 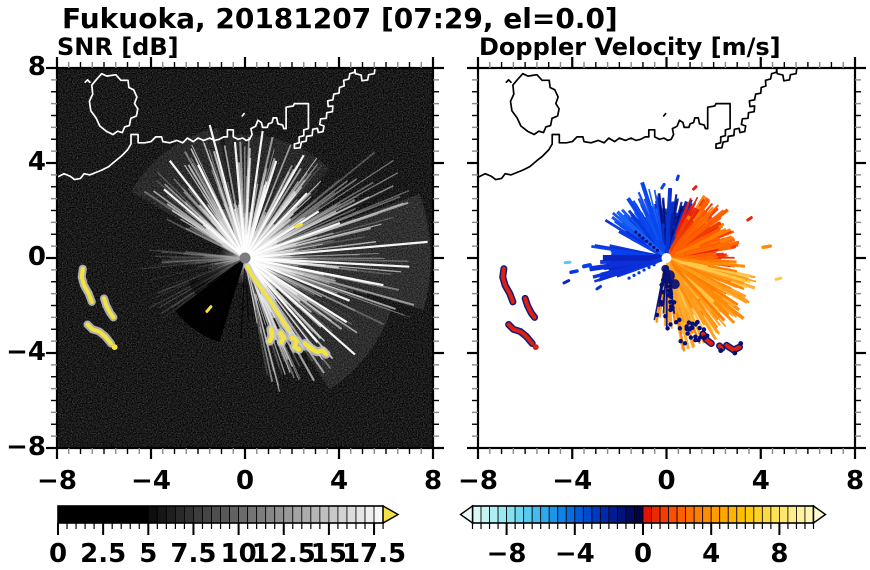 I want to click on svg-text: −4, so click(x=575, y=554).